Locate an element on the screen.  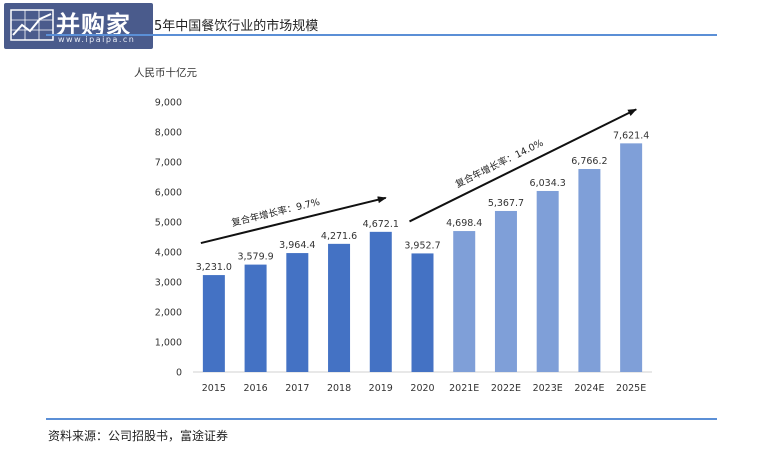
bar-value-label: 7,621.4 is located at coordinates (631, 135).